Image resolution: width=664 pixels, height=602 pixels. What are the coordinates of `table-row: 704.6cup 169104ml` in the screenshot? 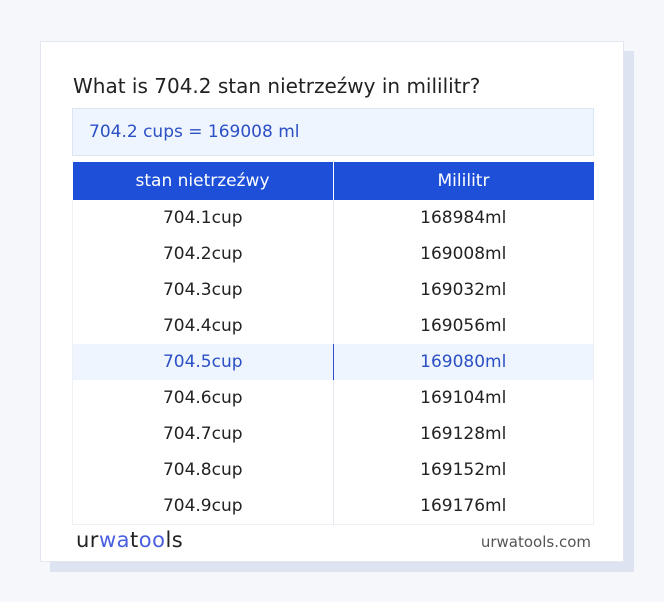 It's located at (333, 398).